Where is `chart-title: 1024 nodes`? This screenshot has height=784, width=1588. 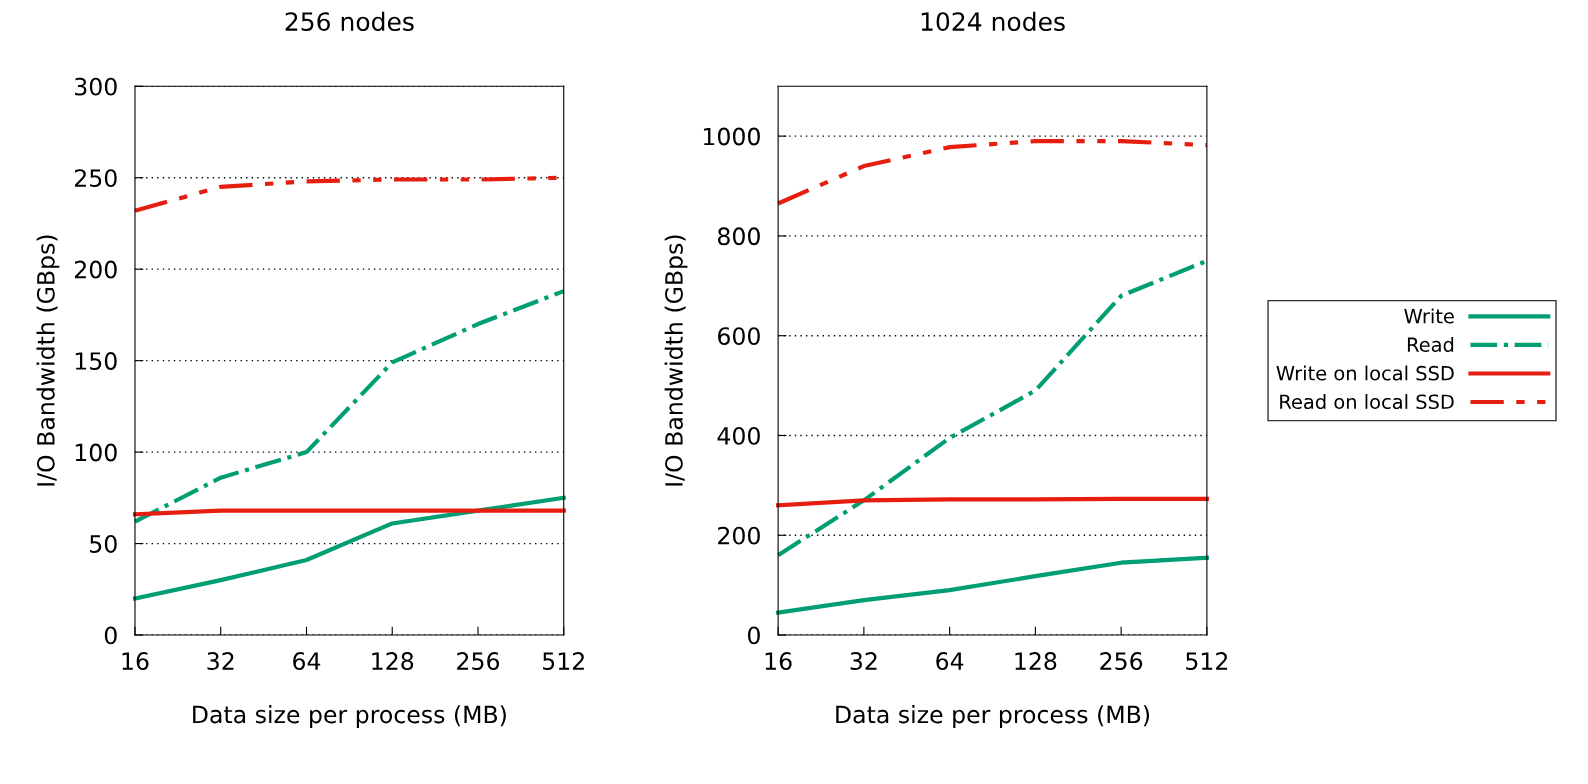
chart-title: 1024 nodes is located at coordinates (993, 21).